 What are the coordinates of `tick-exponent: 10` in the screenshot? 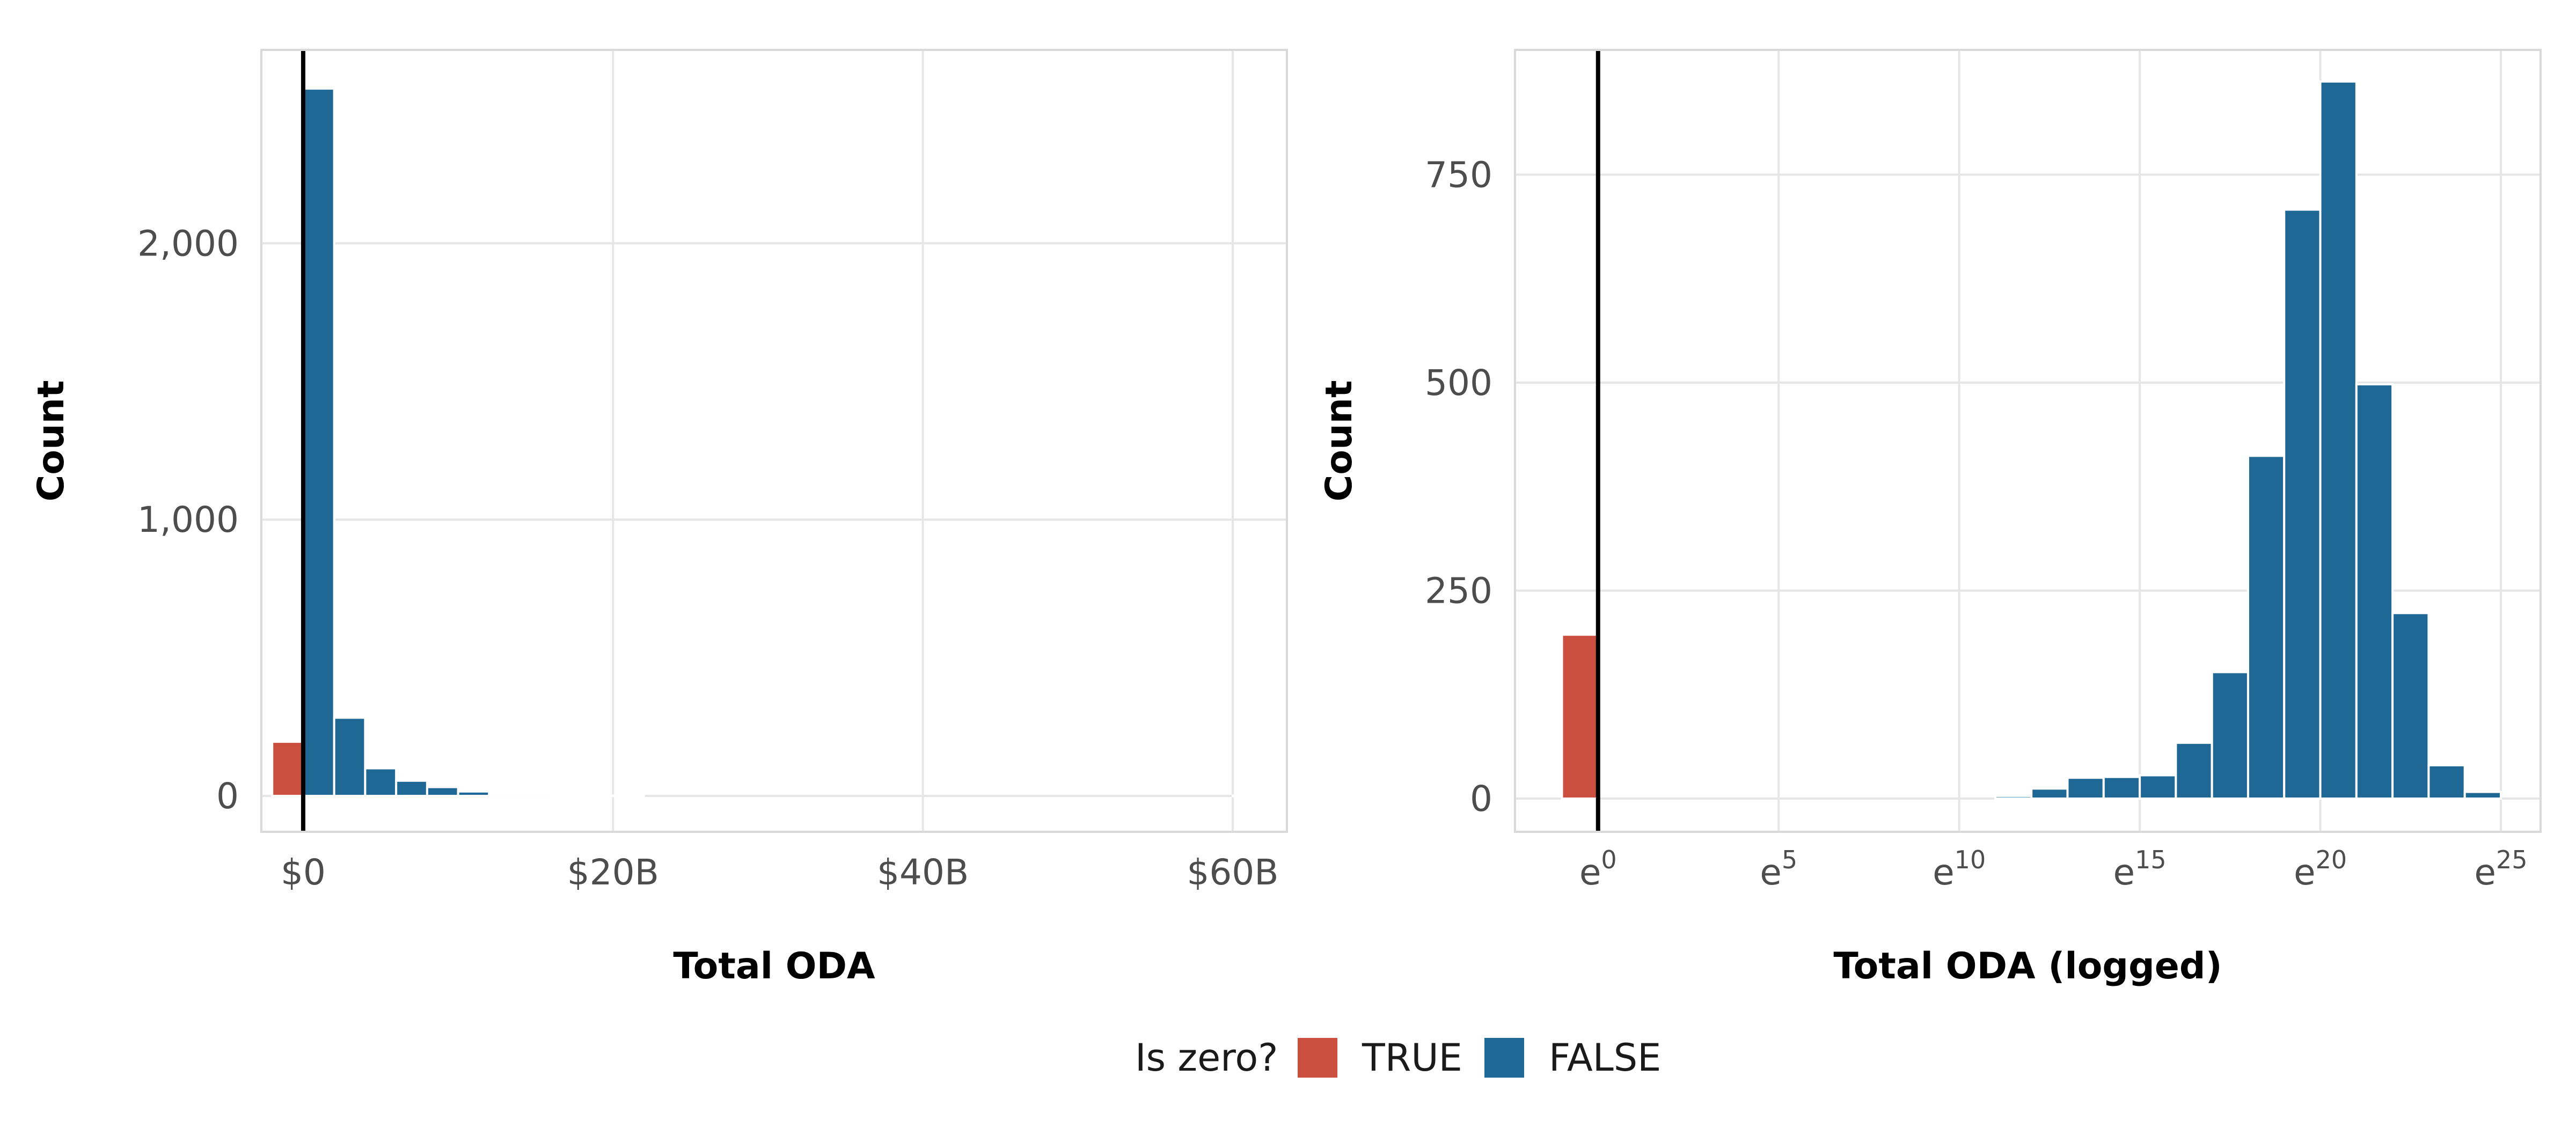 It's located at (1970, 859).